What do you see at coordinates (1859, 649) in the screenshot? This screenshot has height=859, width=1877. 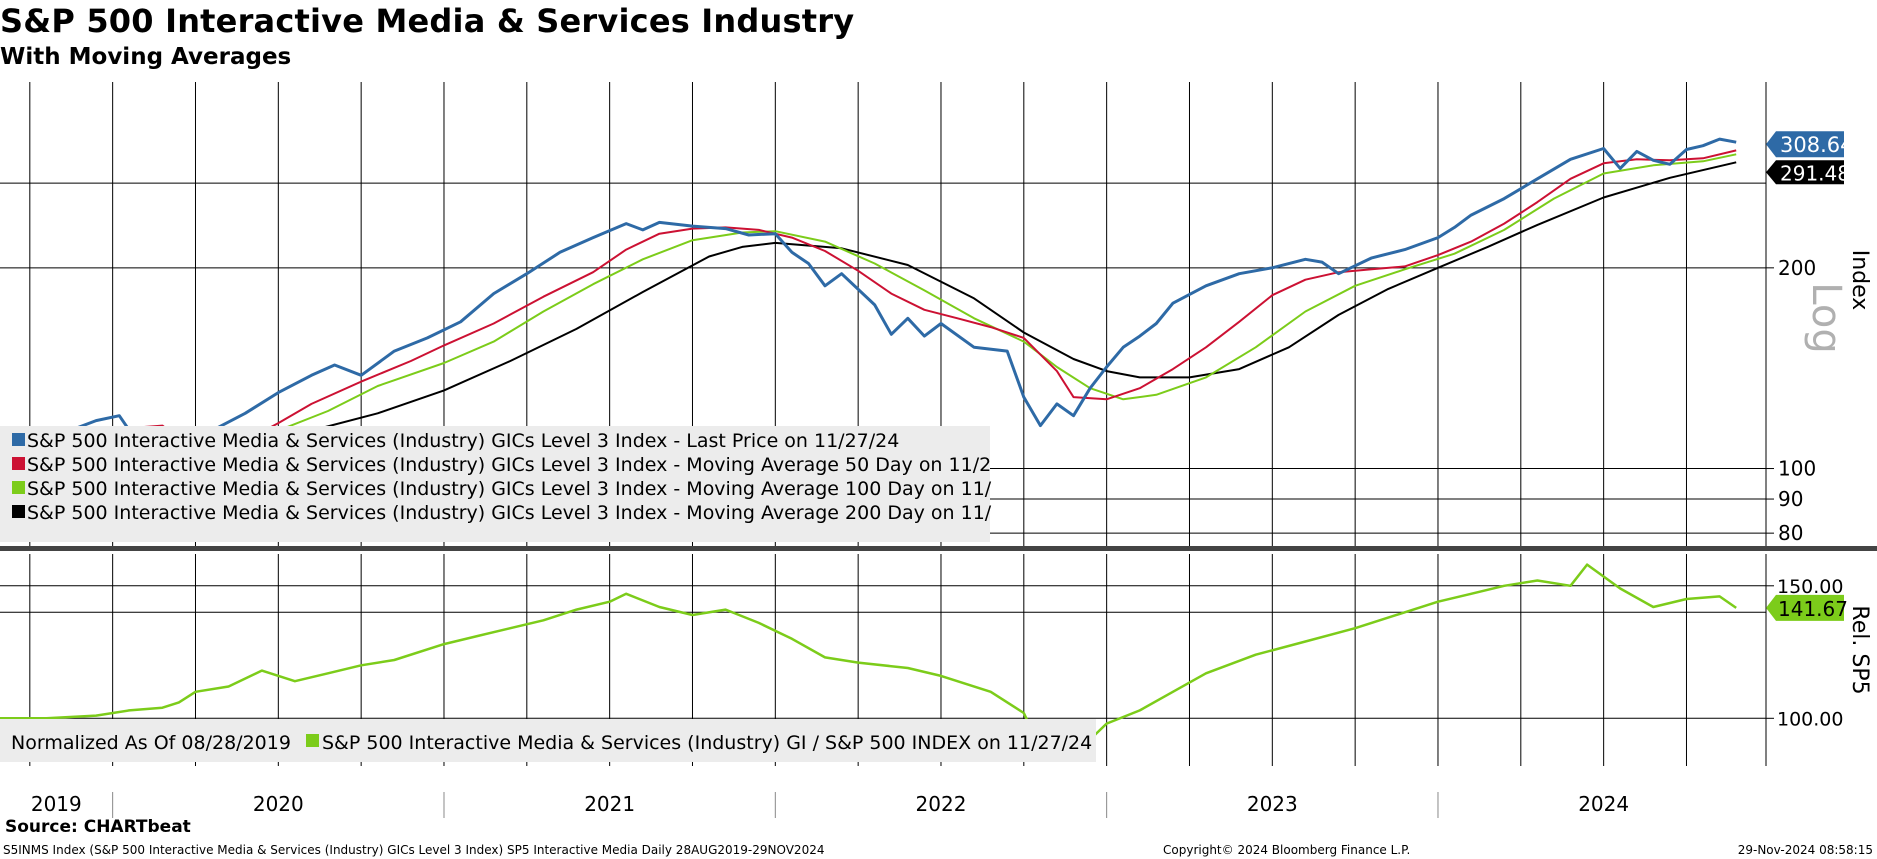 I see `y-axis-title: Rel. SP5` at bounding box center [1859, 649].